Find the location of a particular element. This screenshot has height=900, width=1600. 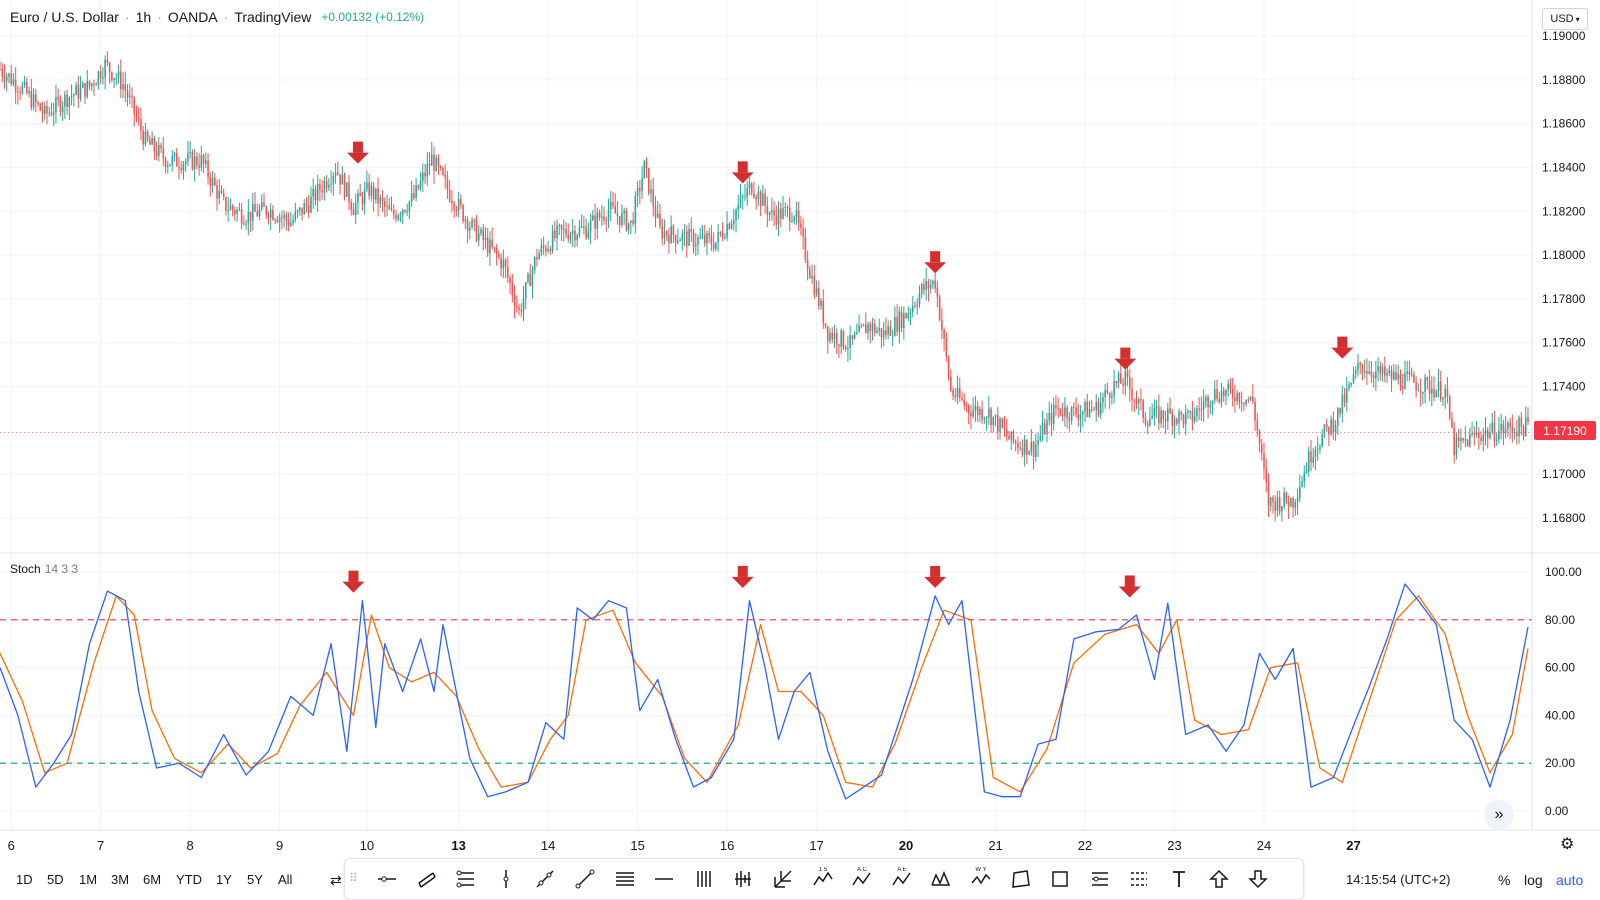

auto-toggle: auto is located at coordinates (1570, 880).